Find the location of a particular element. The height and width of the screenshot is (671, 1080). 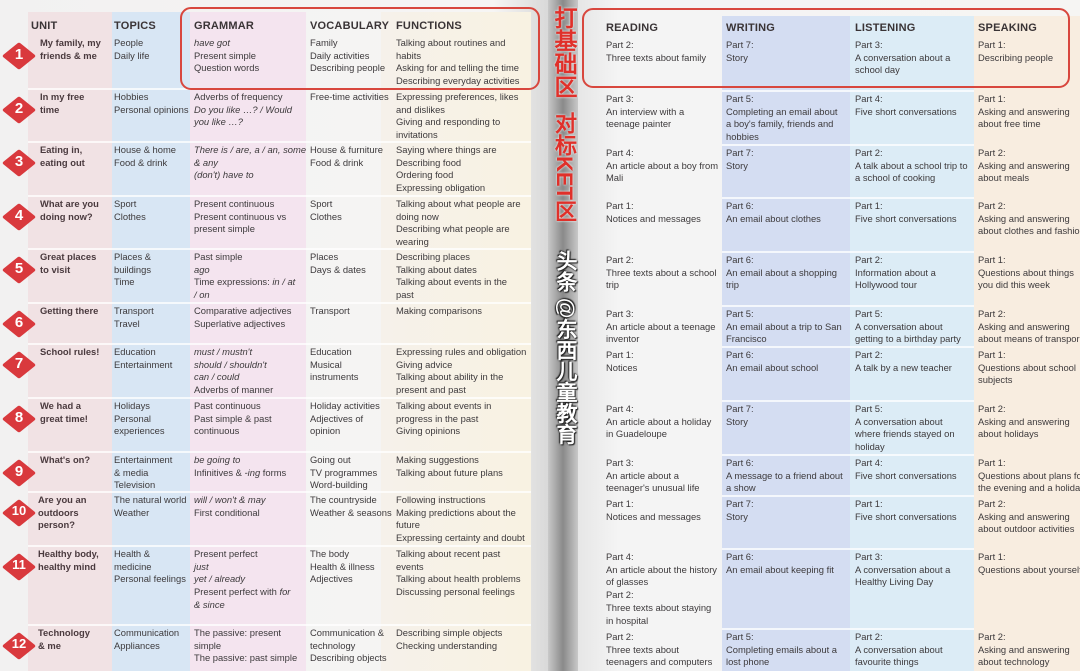

topics-cell: Holidays Personal experiences is located at coordinates (139, 419).